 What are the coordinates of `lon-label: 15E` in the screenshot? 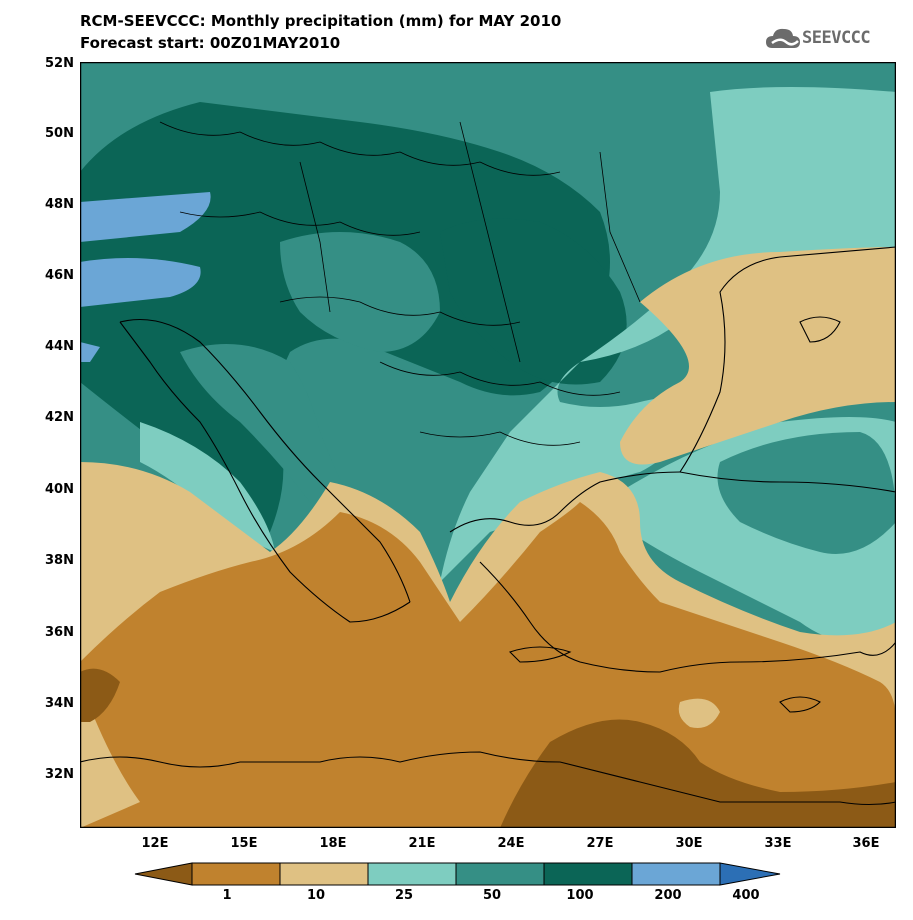 It's located at (244, 843).